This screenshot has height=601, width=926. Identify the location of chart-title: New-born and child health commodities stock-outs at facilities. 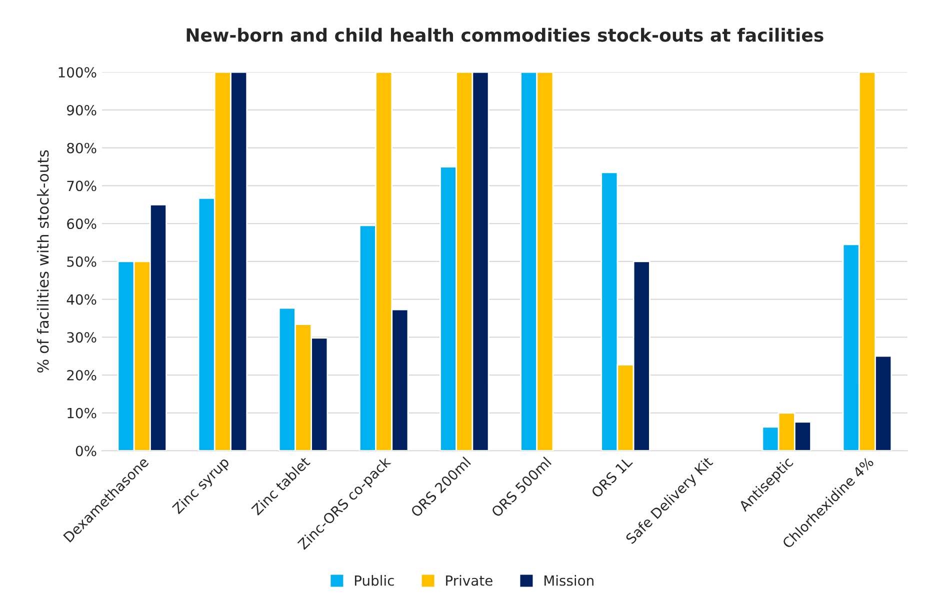
(505, 35).